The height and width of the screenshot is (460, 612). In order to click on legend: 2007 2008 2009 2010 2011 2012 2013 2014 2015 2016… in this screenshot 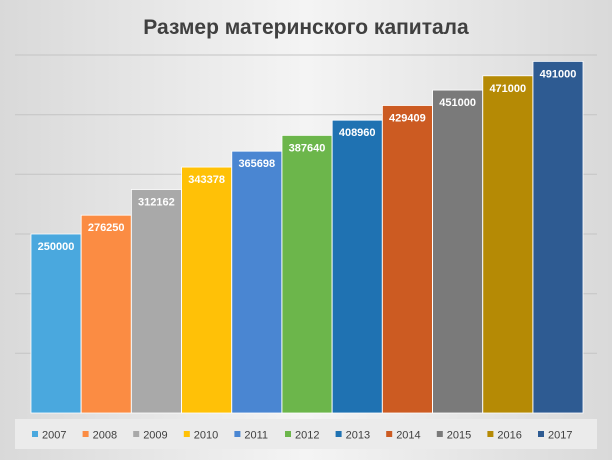, I will do `click(306, 434)`.